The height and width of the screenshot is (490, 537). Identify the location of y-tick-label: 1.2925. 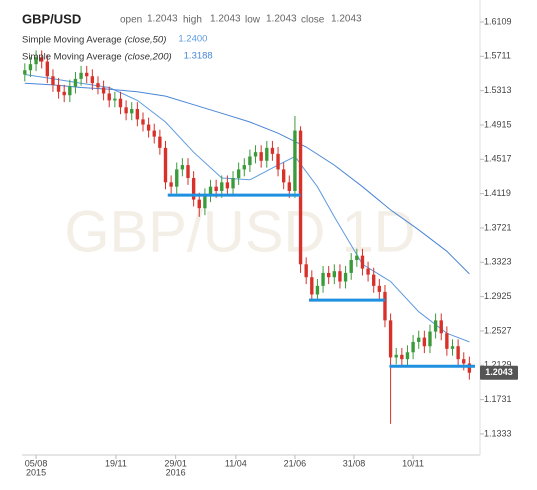
(498, 296).